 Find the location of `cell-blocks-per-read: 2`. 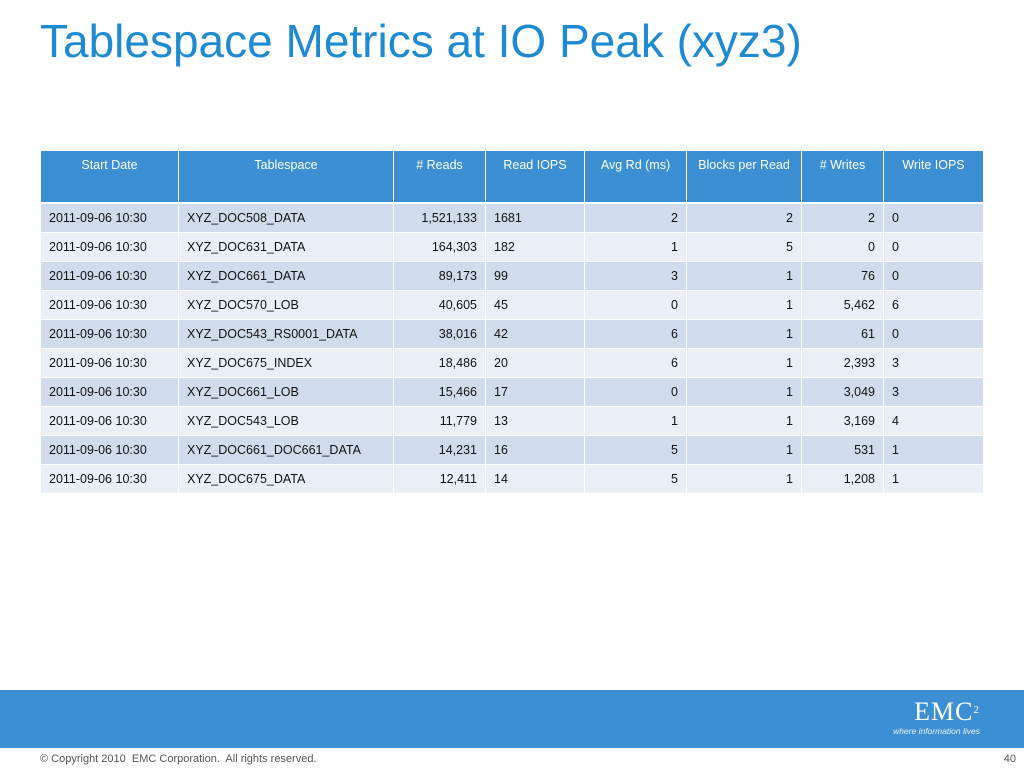

cell-blocks-per-read: 2 is located at coordinates (744, 218).